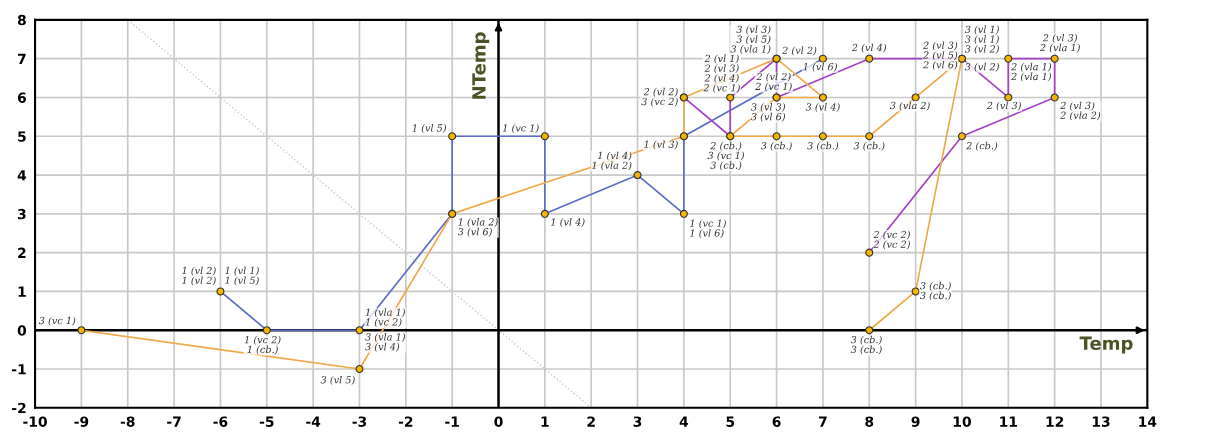 The width and height of the screenshot is (1209, 432). What do you see at coordinates (21, 97) in the screenshot?
I see `y-tick-label: 6` at bounding box center [21, 97].